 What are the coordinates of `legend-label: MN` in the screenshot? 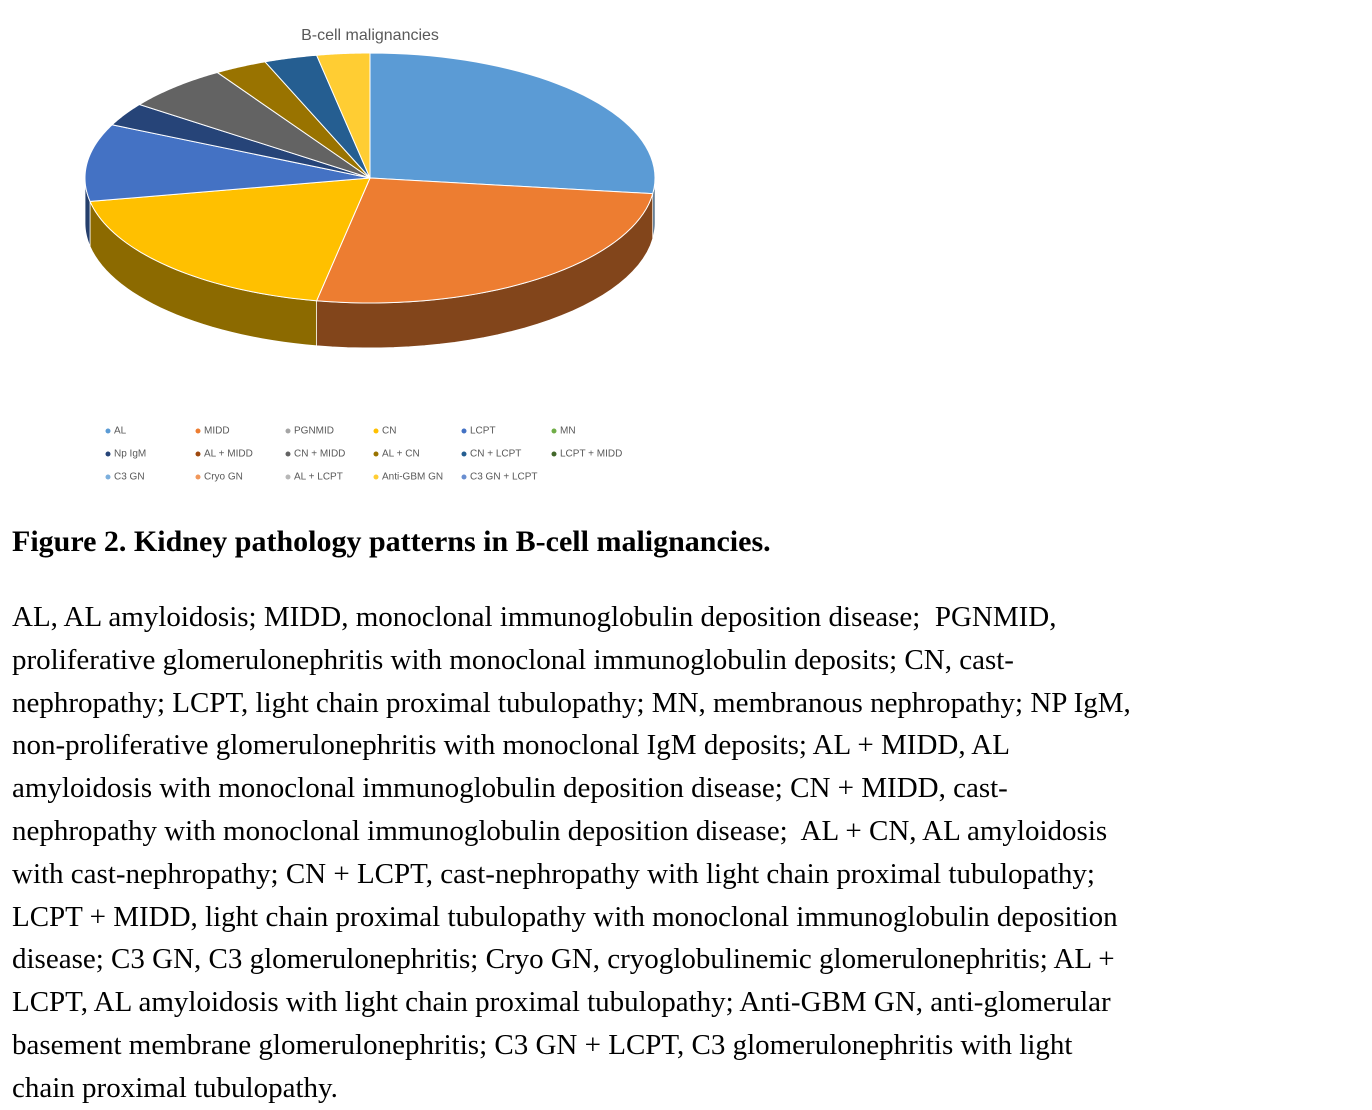 It's located at (568, 431).